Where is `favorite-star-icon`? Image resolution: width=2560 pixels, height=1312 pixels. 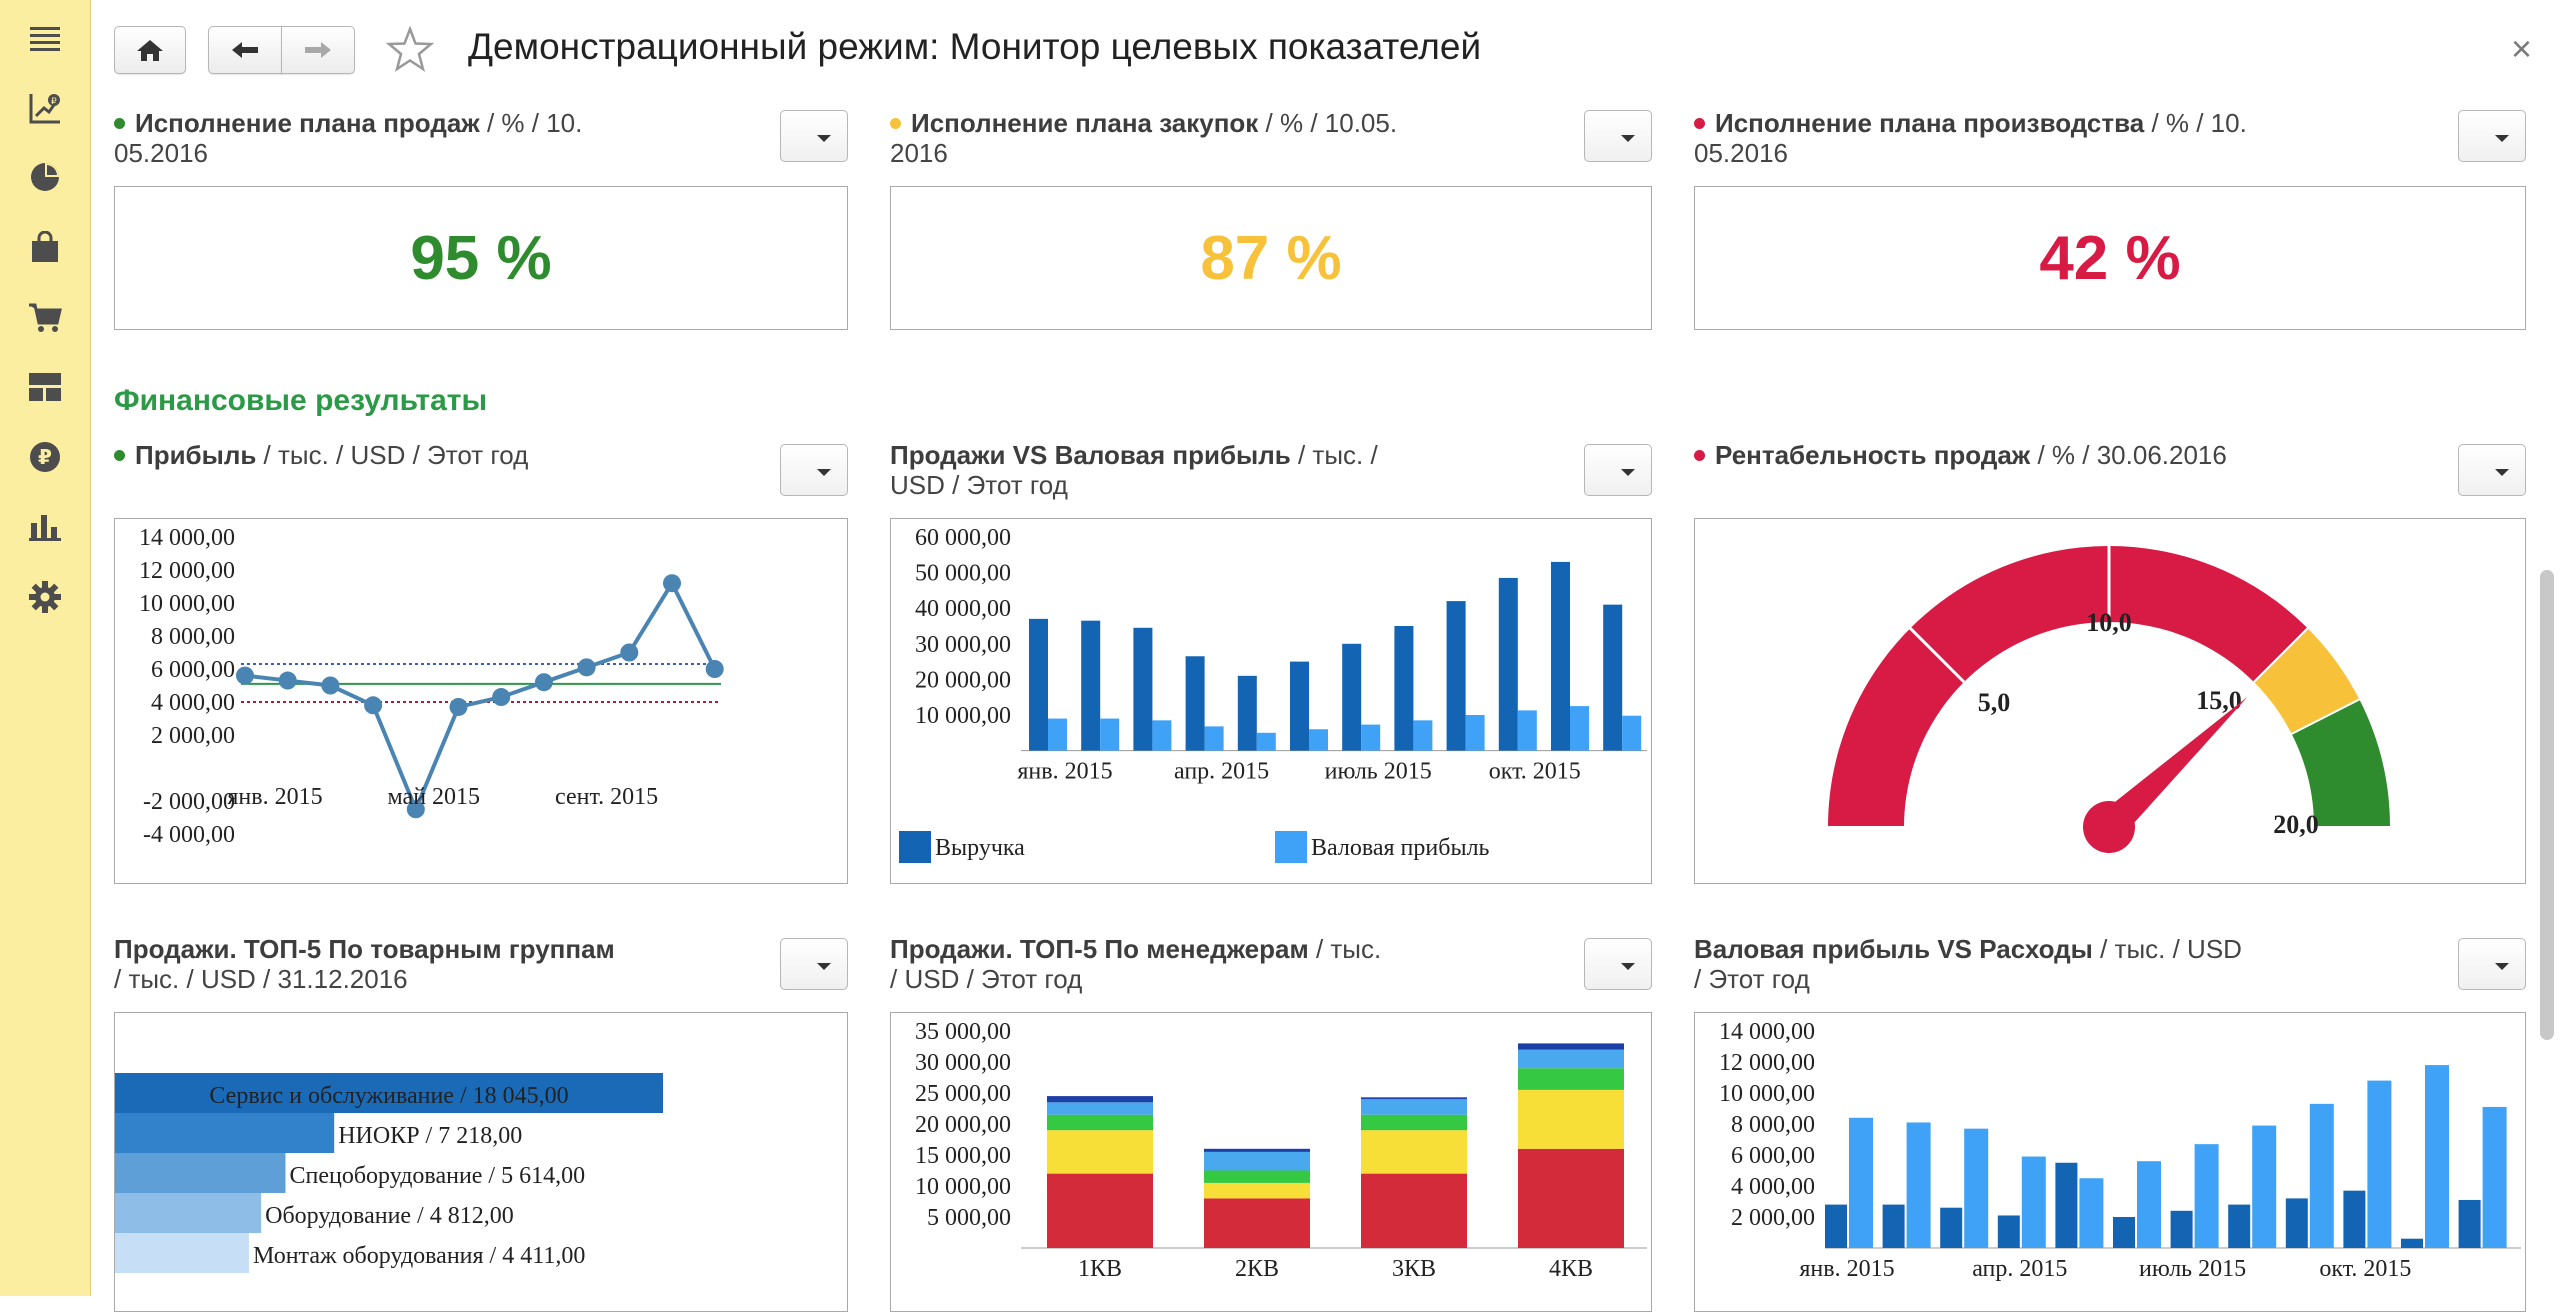
favorite-star-icon is located at coordinates (410, 50).